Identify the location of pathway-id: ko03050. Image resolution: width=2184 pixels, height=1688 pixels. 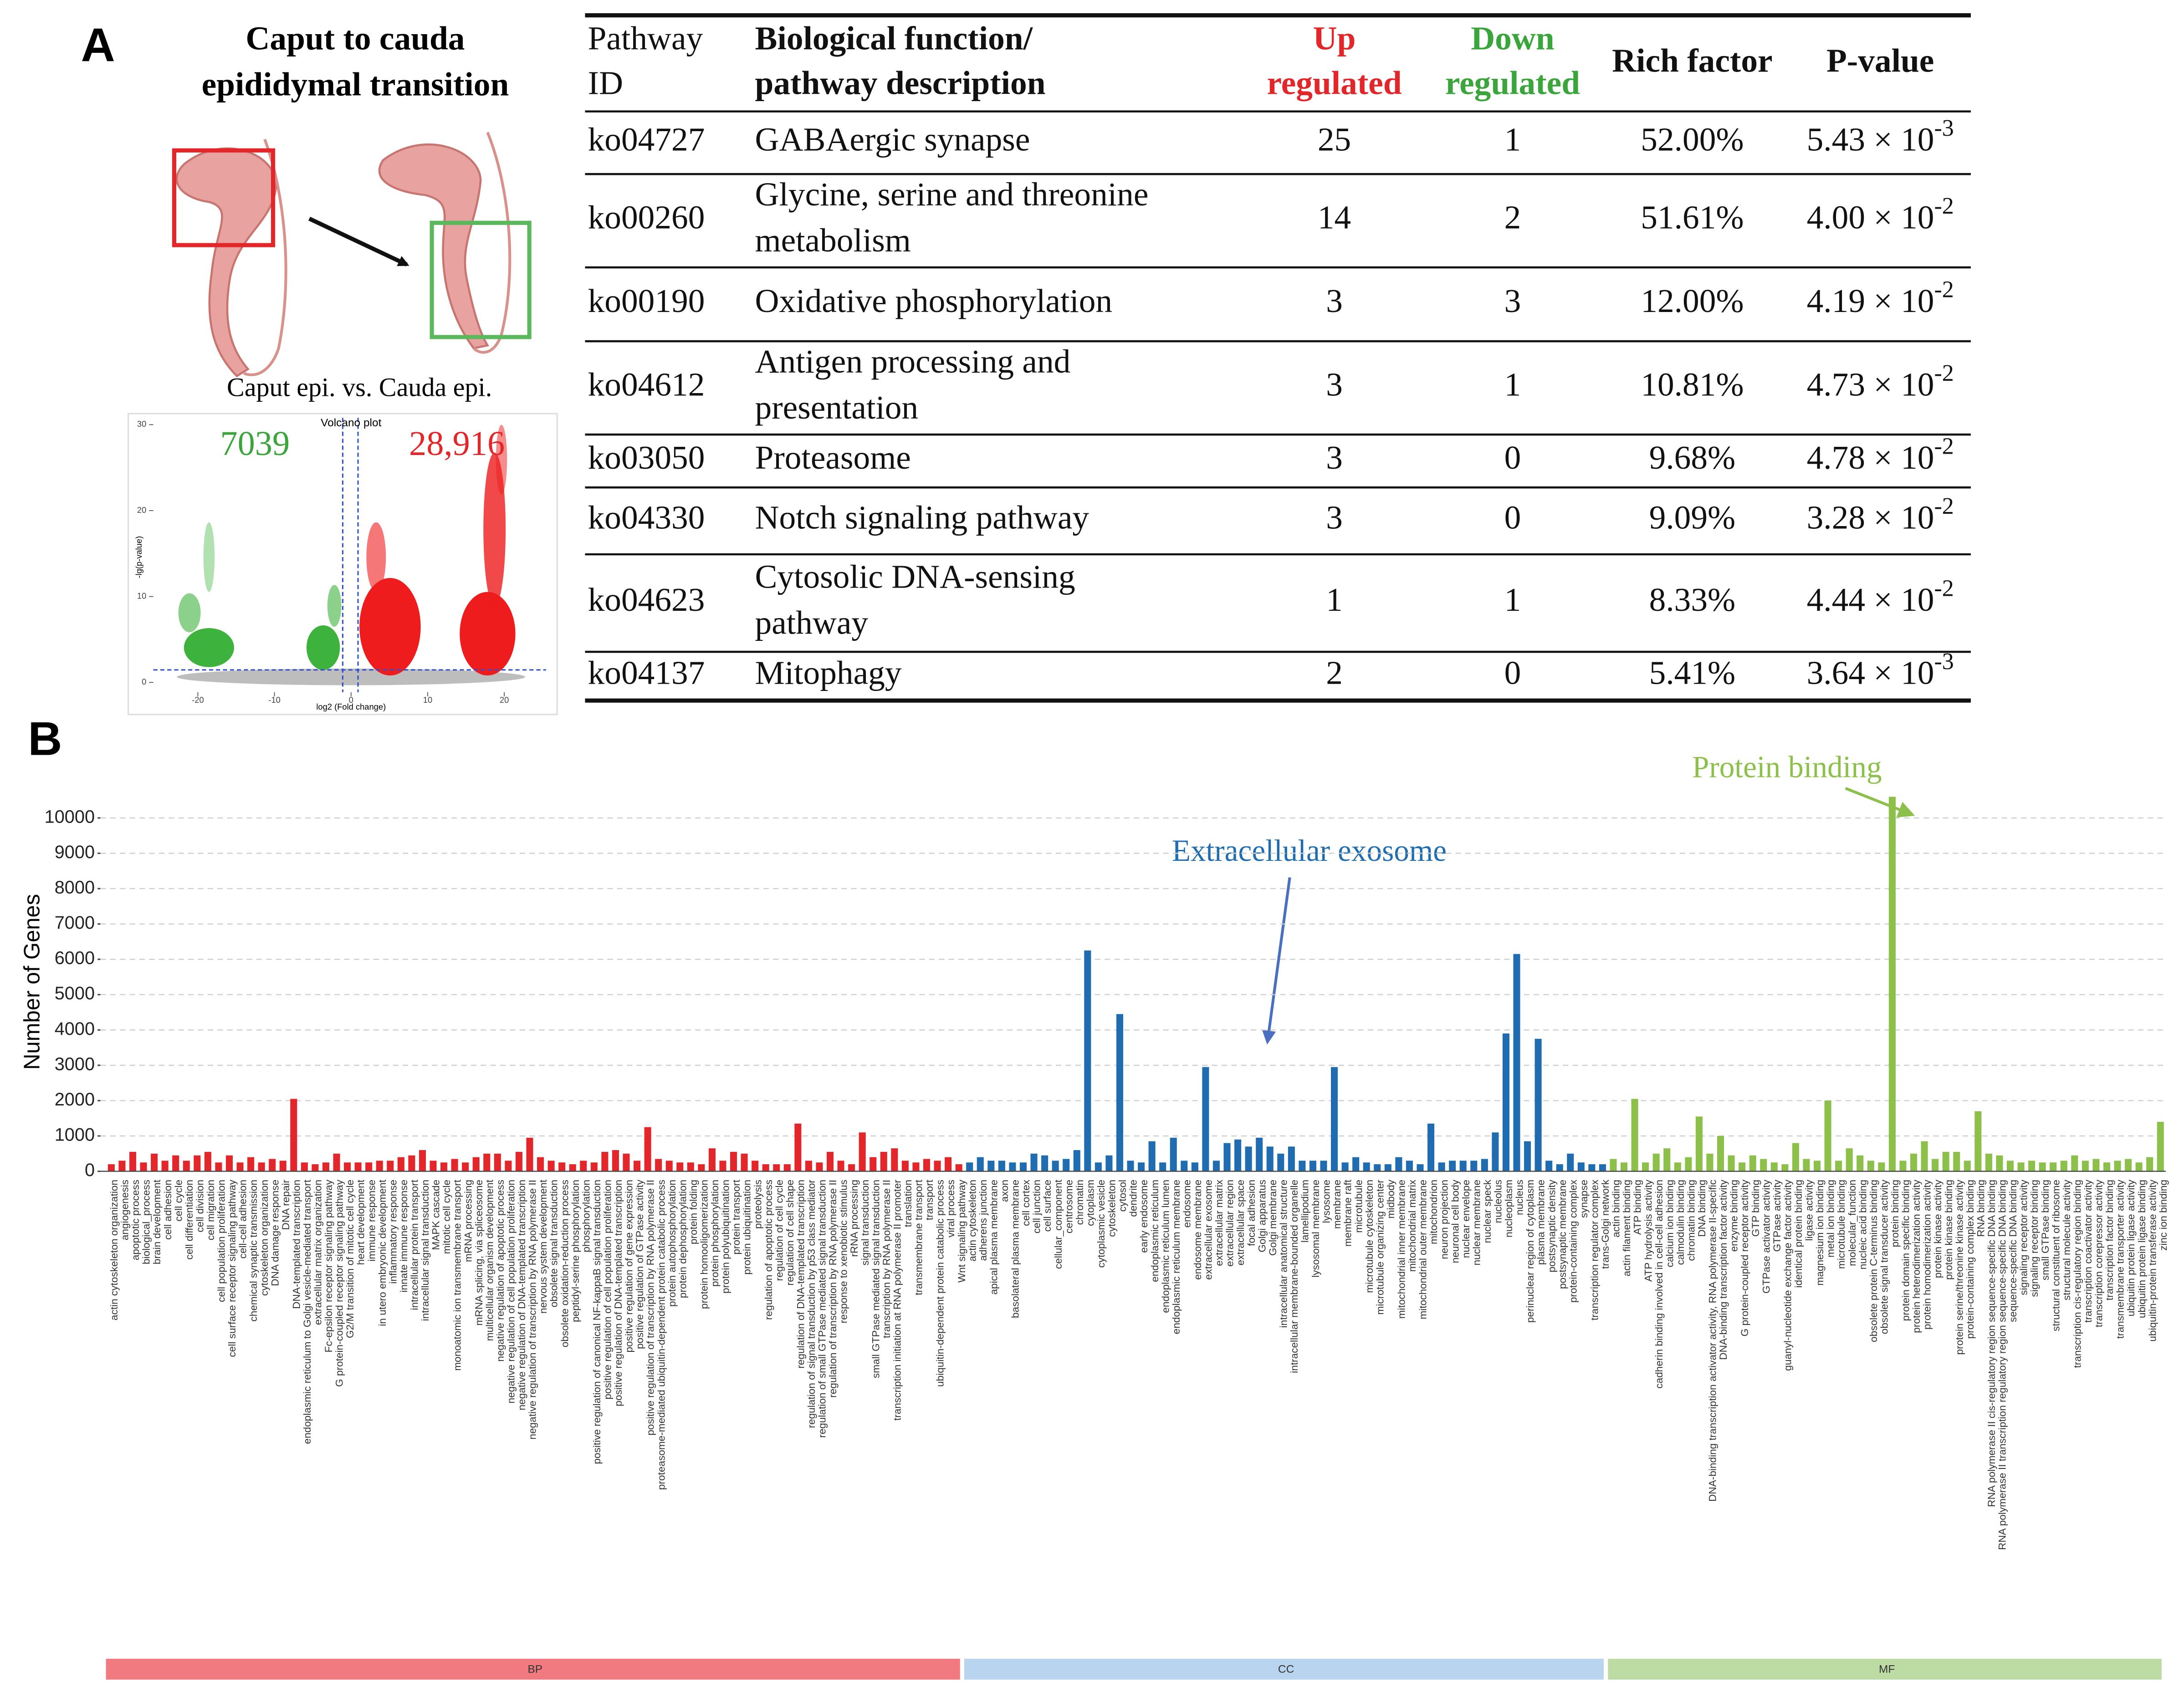
(646, 457).